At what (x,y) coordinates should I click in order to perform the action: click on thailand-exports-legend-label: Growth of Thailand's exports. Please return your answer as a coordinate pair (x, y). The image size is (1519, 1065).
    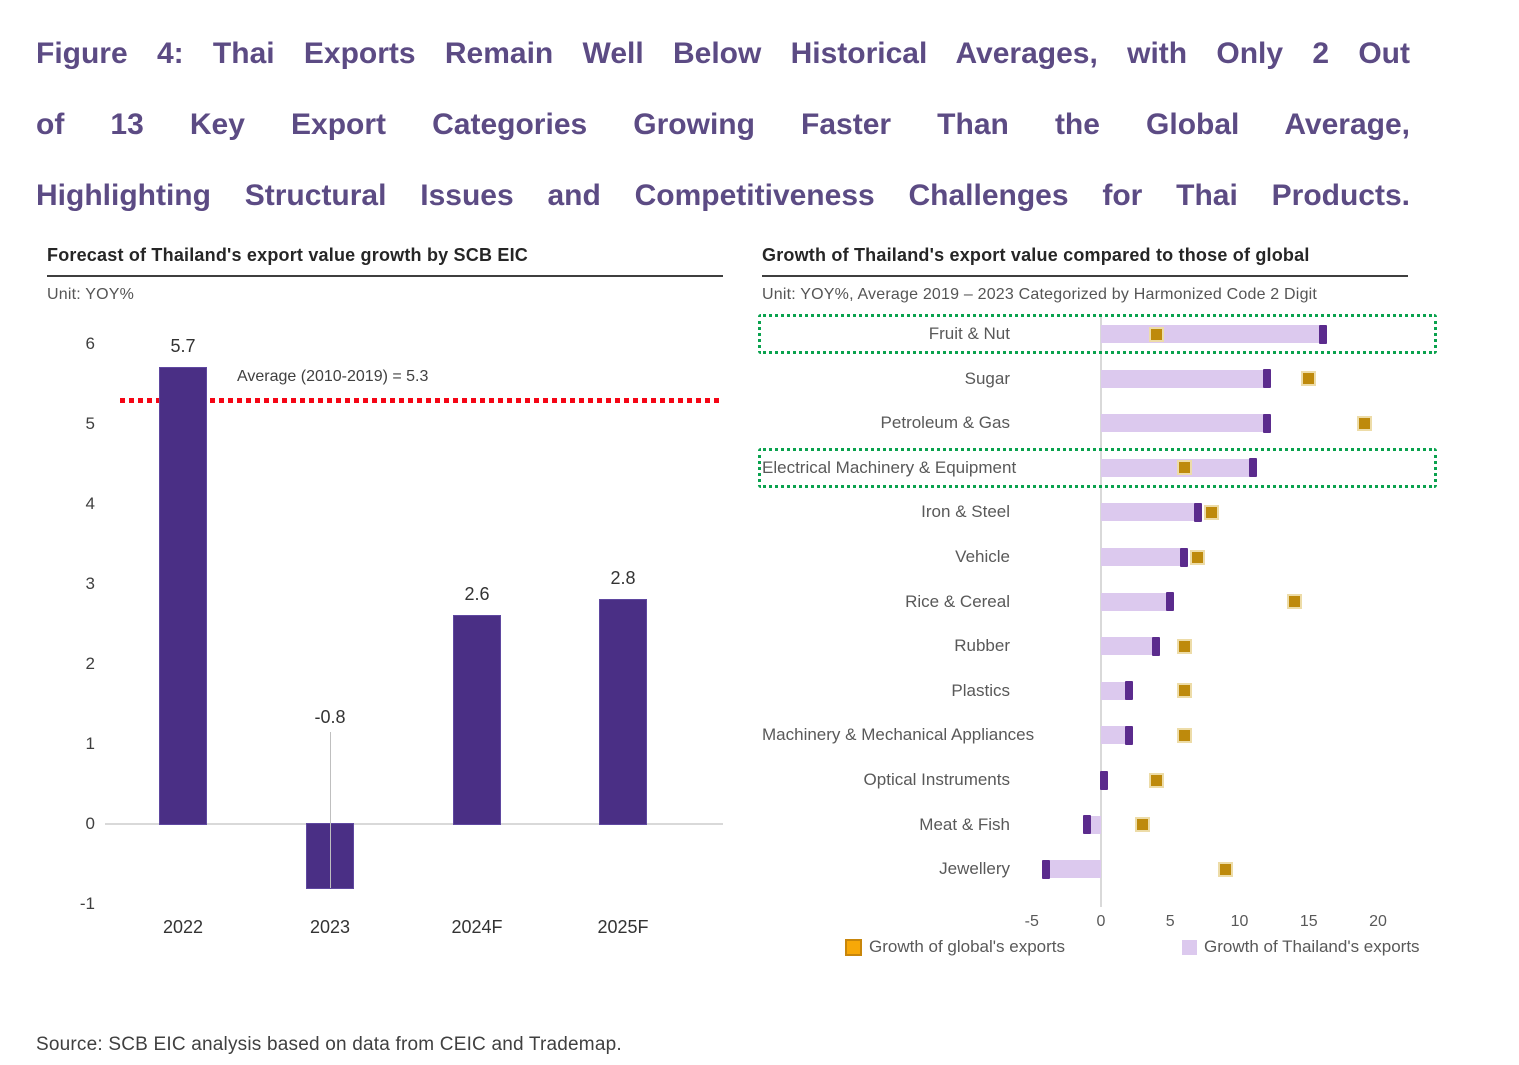
    Looking at the image, I should click on (1312, 946).